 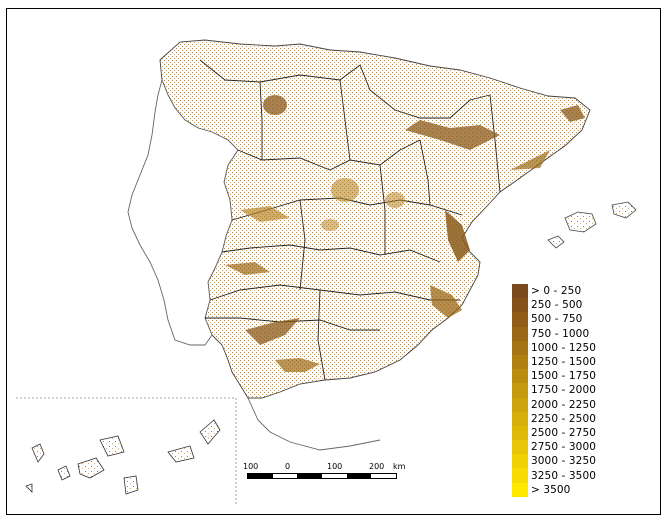 I want to click on legend-item: 1000 - 1250, so click(x=562, y=347).